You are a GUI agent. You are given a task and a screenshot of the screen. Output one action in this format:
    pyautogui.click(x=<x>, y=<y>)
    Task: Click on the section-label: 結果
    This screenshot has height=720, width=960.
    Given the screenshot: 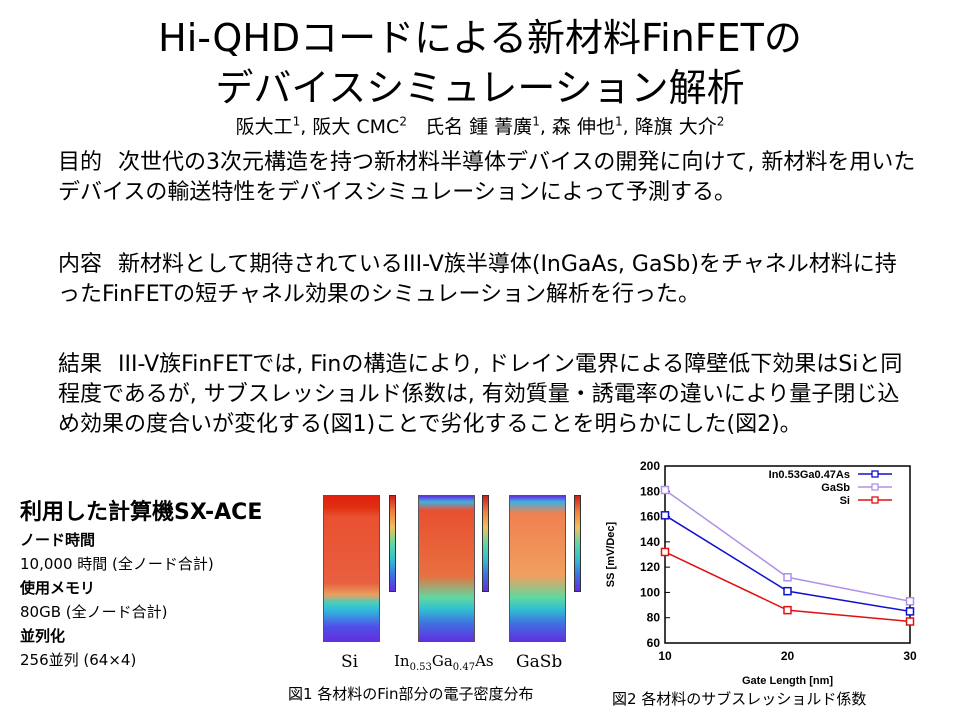 What is the action you would take?
    pyautogui.click(x=80, y=364)
    